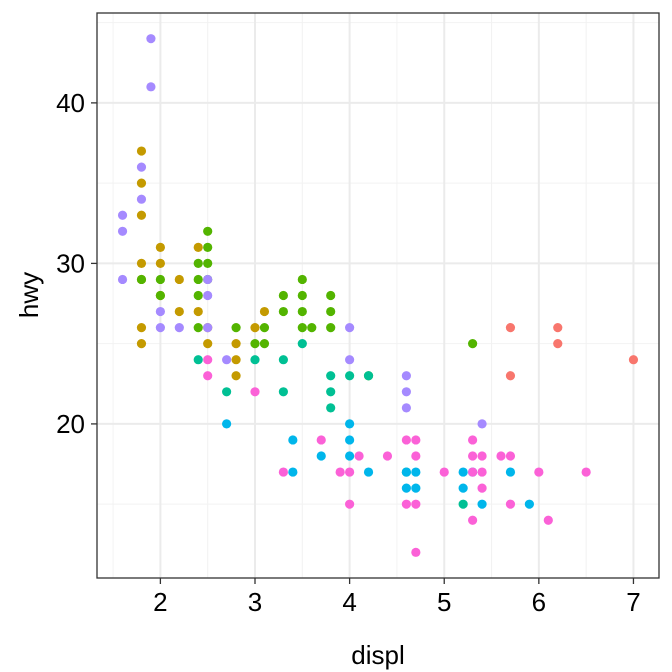 Image resolution: width=672 pixels, height=672 pixels. I want to click on y-tick-label: 40, so click(70, 103).